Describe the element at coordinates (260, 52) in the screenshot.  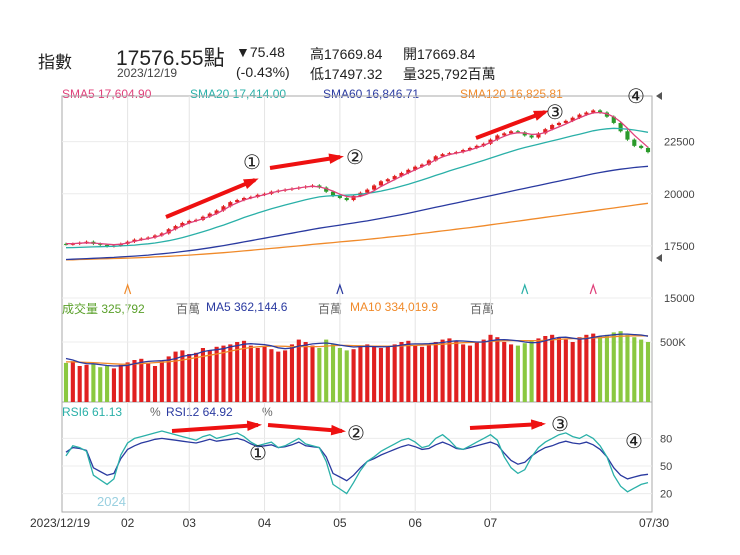
I see `change-value: ▼75.48` at that location.